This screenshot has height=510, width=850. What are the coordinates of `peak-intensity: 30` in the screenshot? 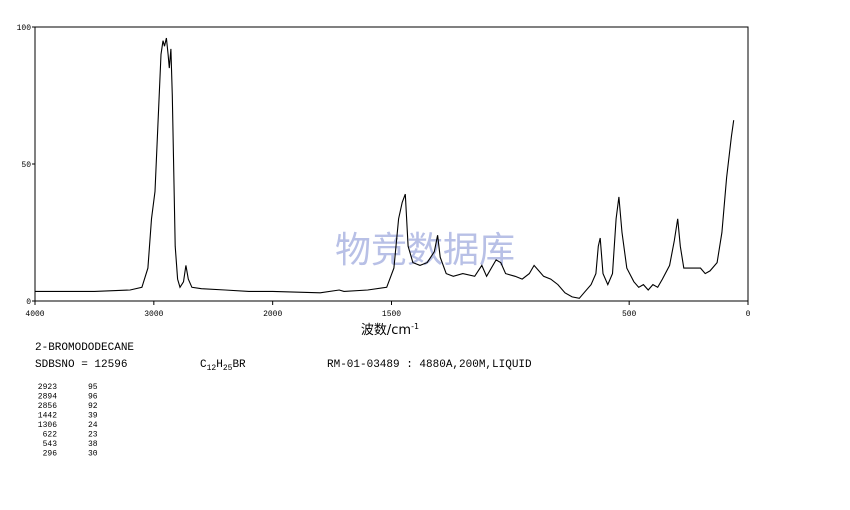 It's located at (93, 454).